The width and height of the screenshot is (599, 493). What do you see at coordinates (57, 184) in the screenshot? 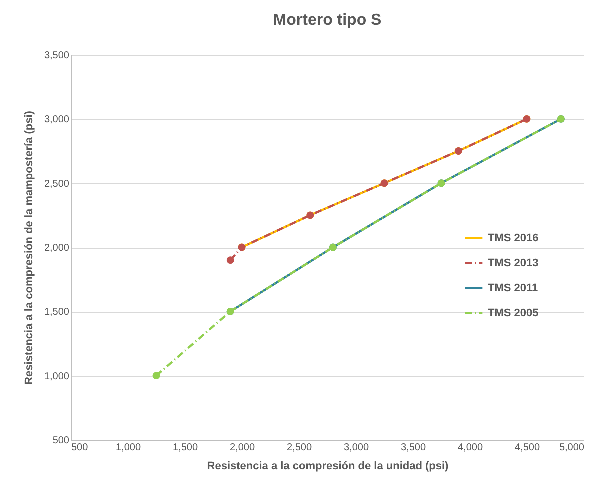
I see `y-tick-label: 2,500` at bounding box center [57, 184].